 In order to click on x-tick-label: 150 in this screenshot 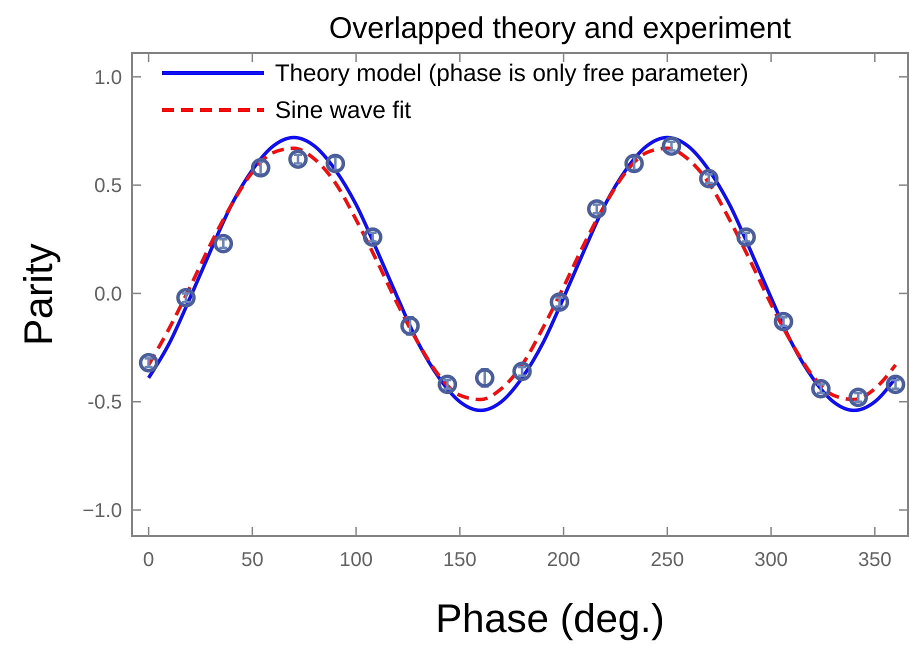, I will do `click(460, 560)`.